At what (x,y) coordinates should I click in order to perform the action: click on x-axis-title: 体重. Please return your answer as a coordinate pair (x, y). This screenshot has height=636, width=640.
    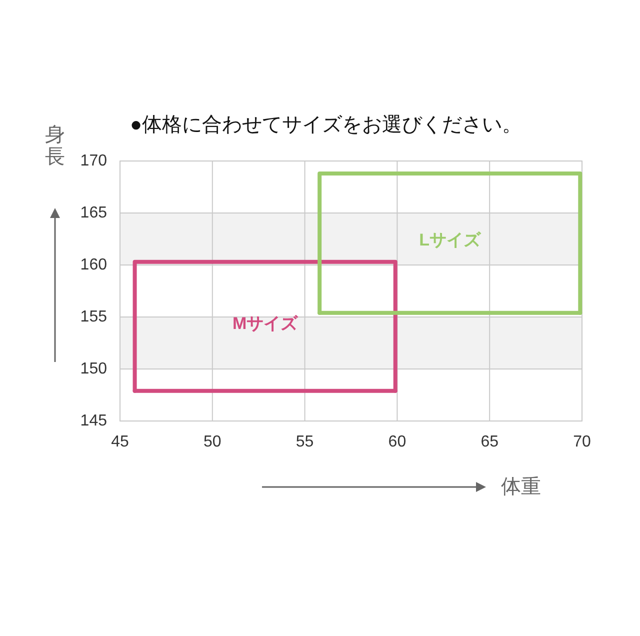
    Looking at the image, I should click on (521, 487).